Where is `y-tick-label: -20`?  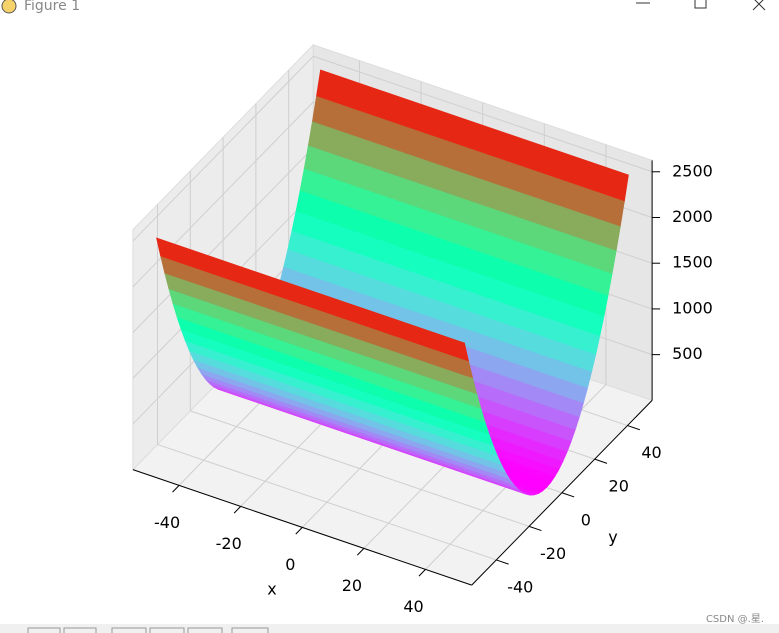 y-tick-label: -20 is located at coordinates (553, 553).